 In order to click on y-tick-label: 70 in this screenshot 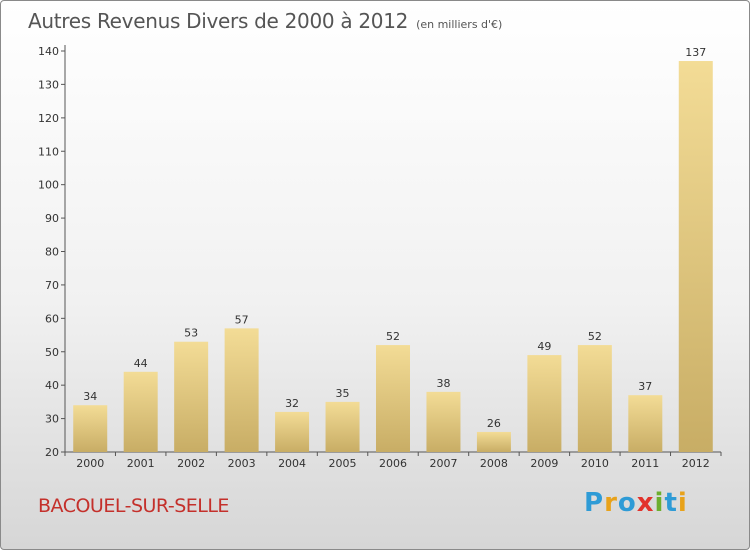, I will do `click(52, 285)`.